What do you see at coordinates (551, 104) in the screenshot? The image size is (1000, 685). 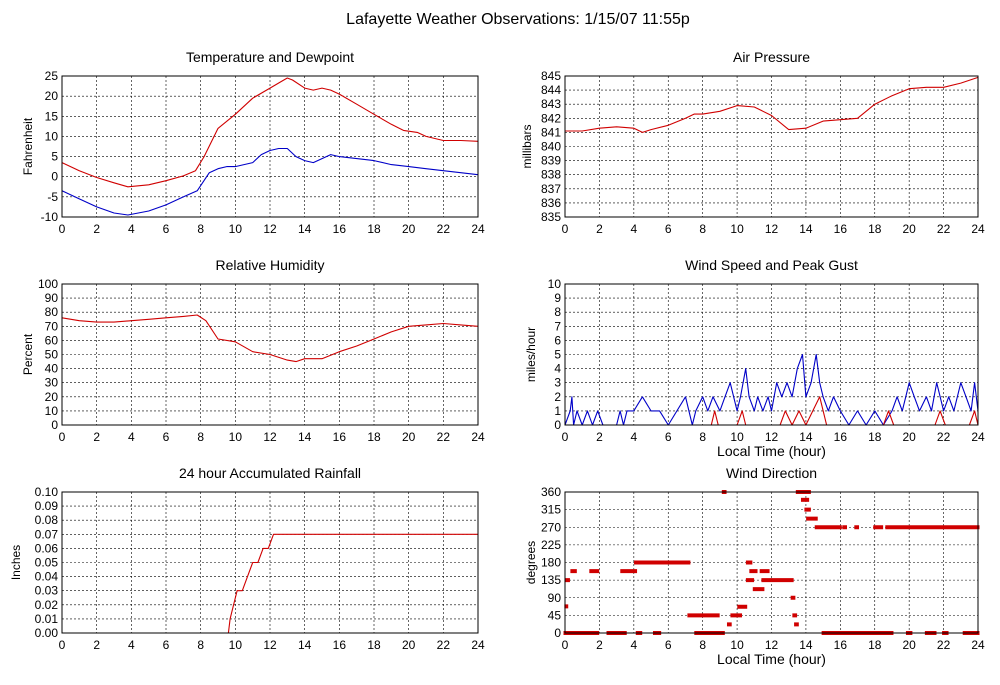 I see `y-tick-label: 843` at bounding box center [551, 104].